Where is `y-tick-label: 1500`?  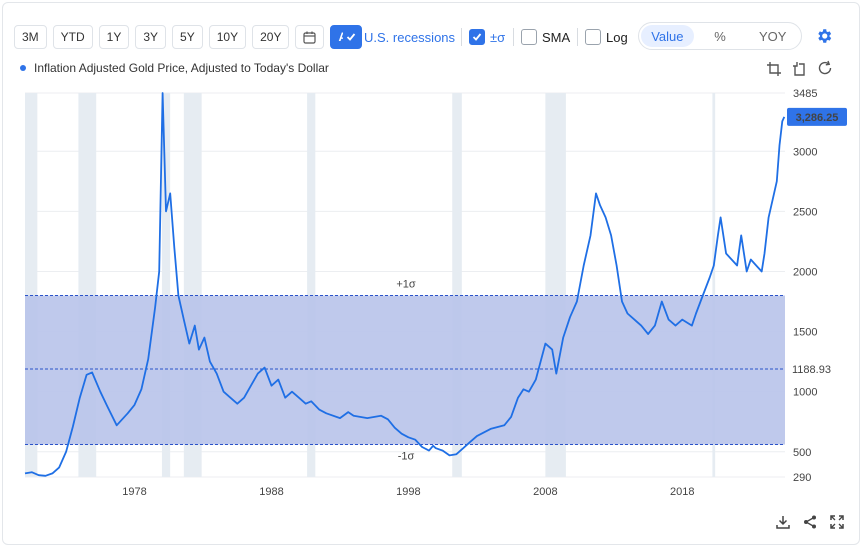 y-tick-label: 1500 is located at coordinates (805, 333).